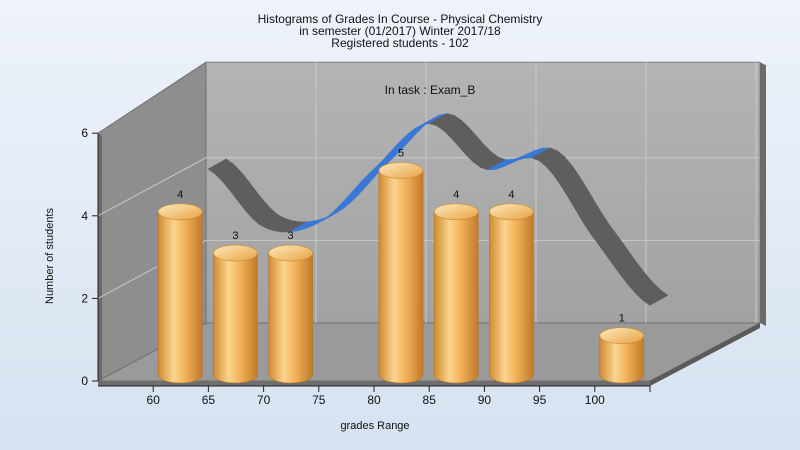 This screenshot has height=450, width=800. What do you see at coordinates (84, 133) in the screenshot?
I see `y-tick-label: 6` at bounding box center [84, 133].